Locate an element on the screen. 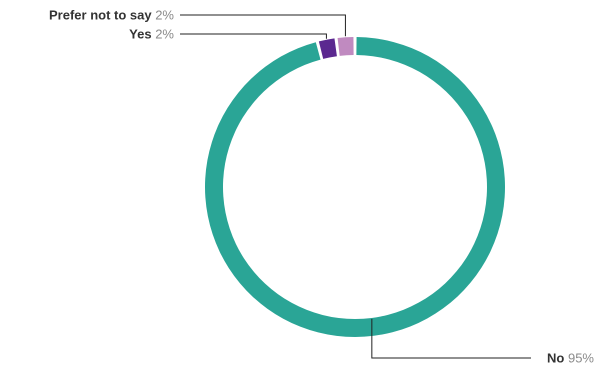 The width and height of the screenshot is (596, 373). leader-line-yes is located at coordinates (253, 36).